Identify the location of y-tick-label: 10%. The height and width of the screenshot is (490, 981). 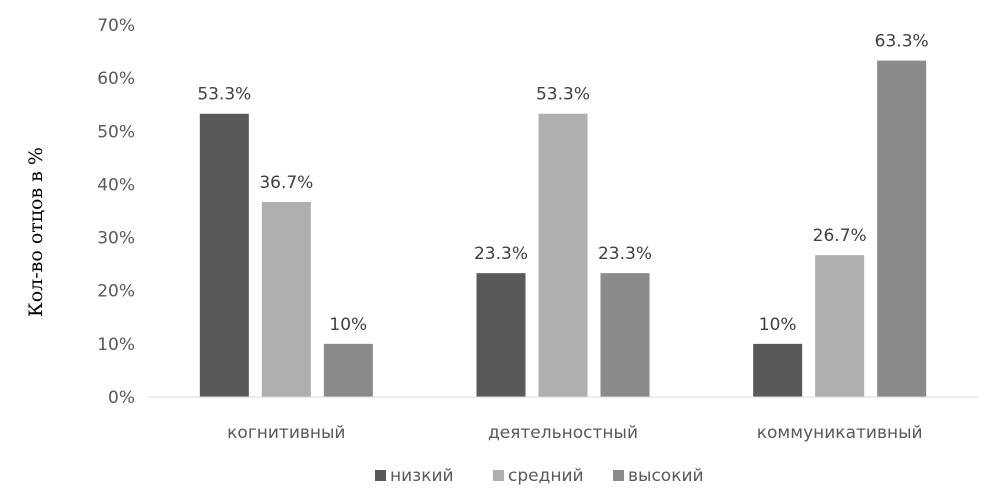
(116, 345).